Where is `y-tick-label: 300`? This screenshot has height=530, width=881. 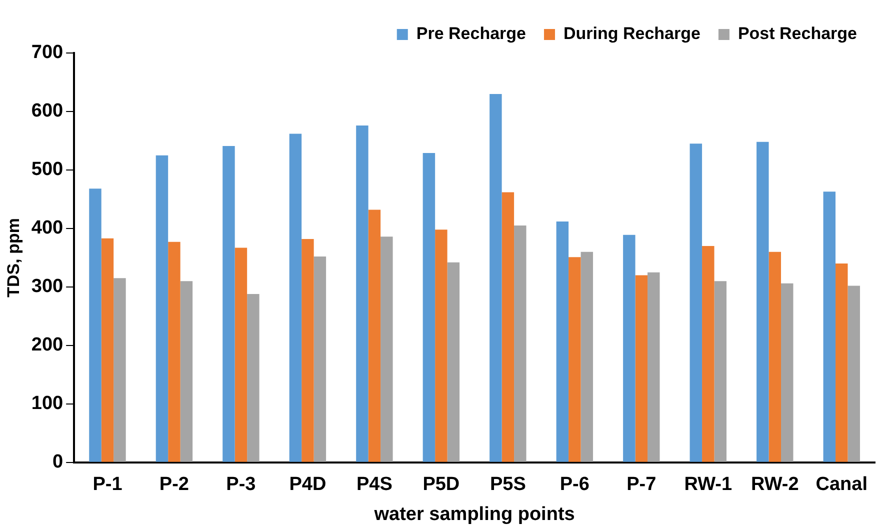
y-tick-label: 300 is located at coordinates (47, 287).